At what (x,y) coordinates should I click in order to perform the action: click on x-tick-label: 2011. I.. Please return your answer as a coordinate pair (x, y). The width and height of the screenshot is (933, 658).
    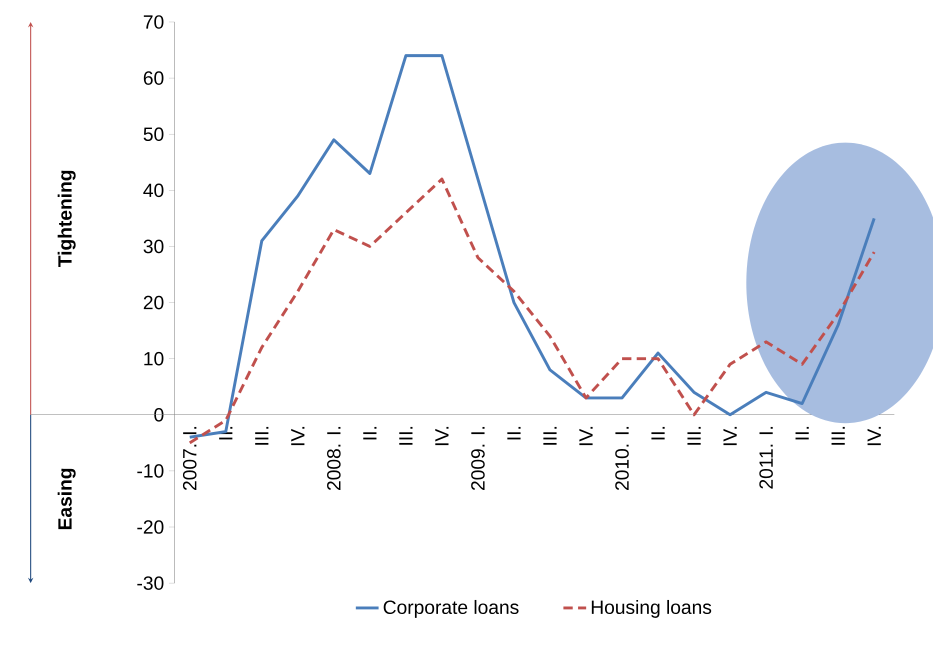
    Looking at the image, I should click on (766, 458).